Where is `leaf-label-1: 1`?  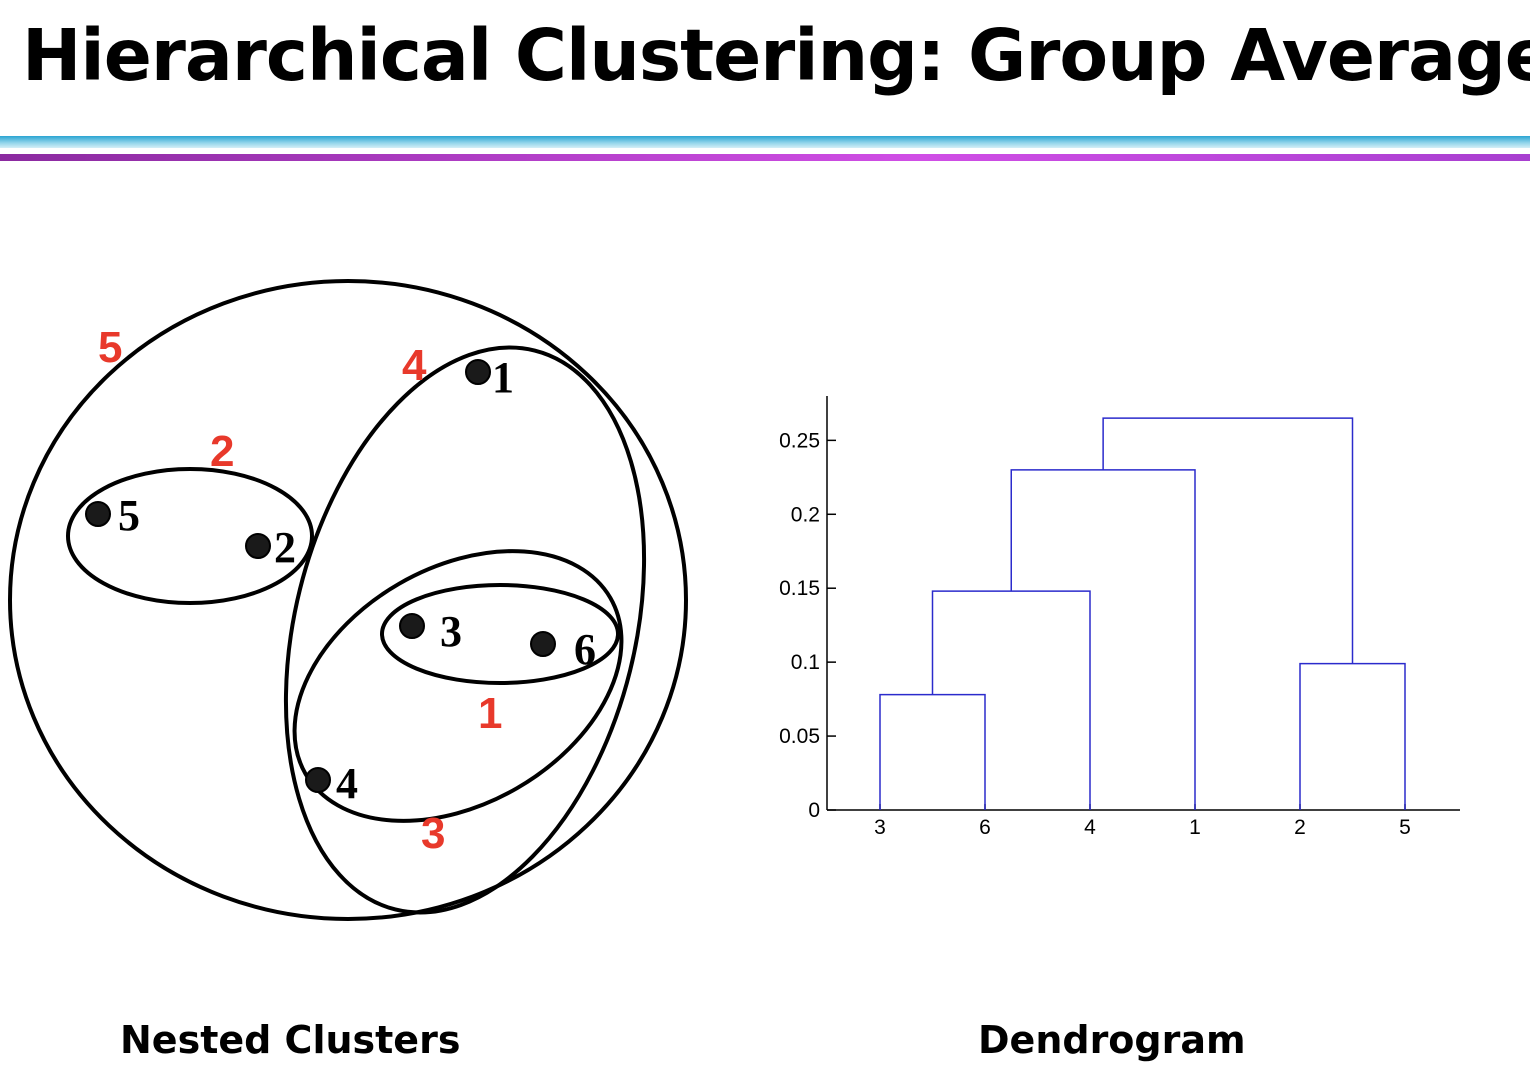
leaf-label-1: 1 is located at coordinates (1195, 827).